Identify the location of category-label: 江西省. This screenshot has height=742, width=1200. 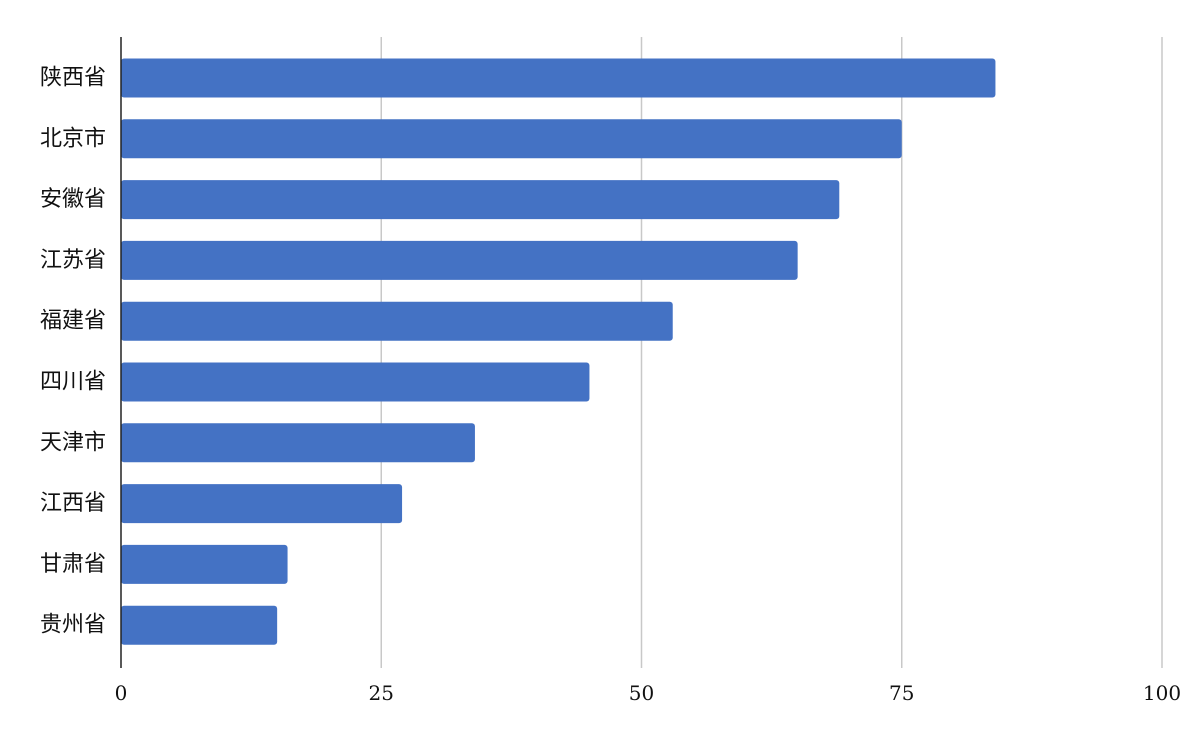
(73, 503).